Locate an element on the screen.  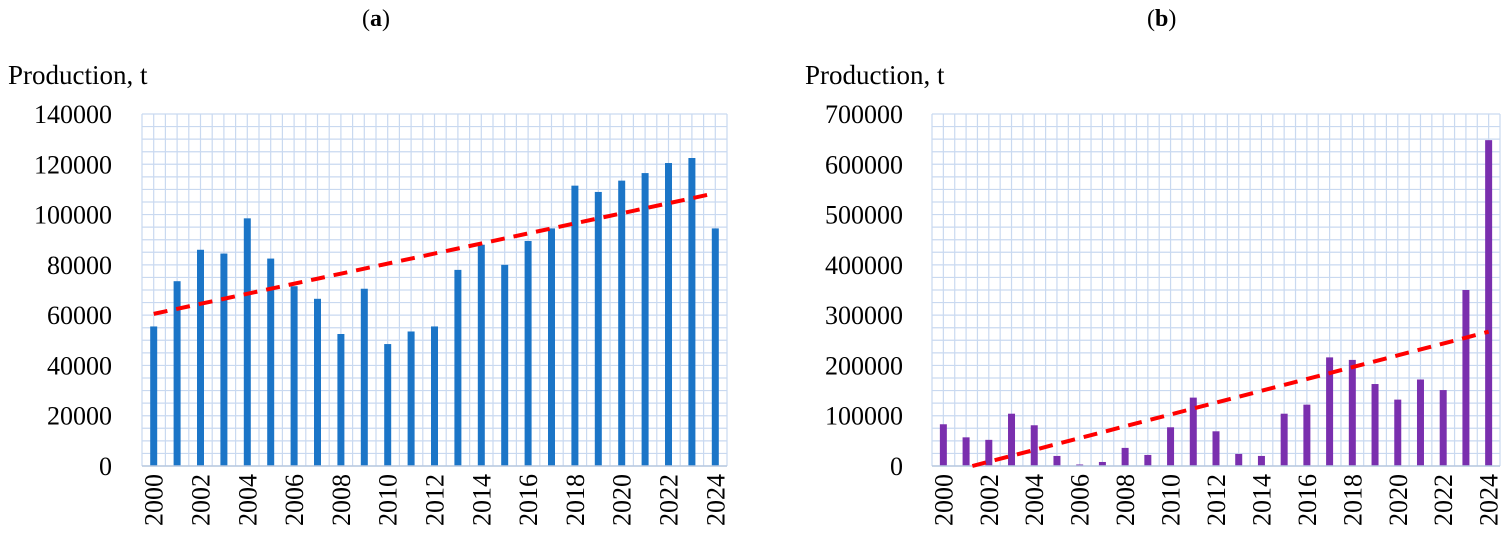
y-tick-label: 700000 is located at coordinates (864, 114).